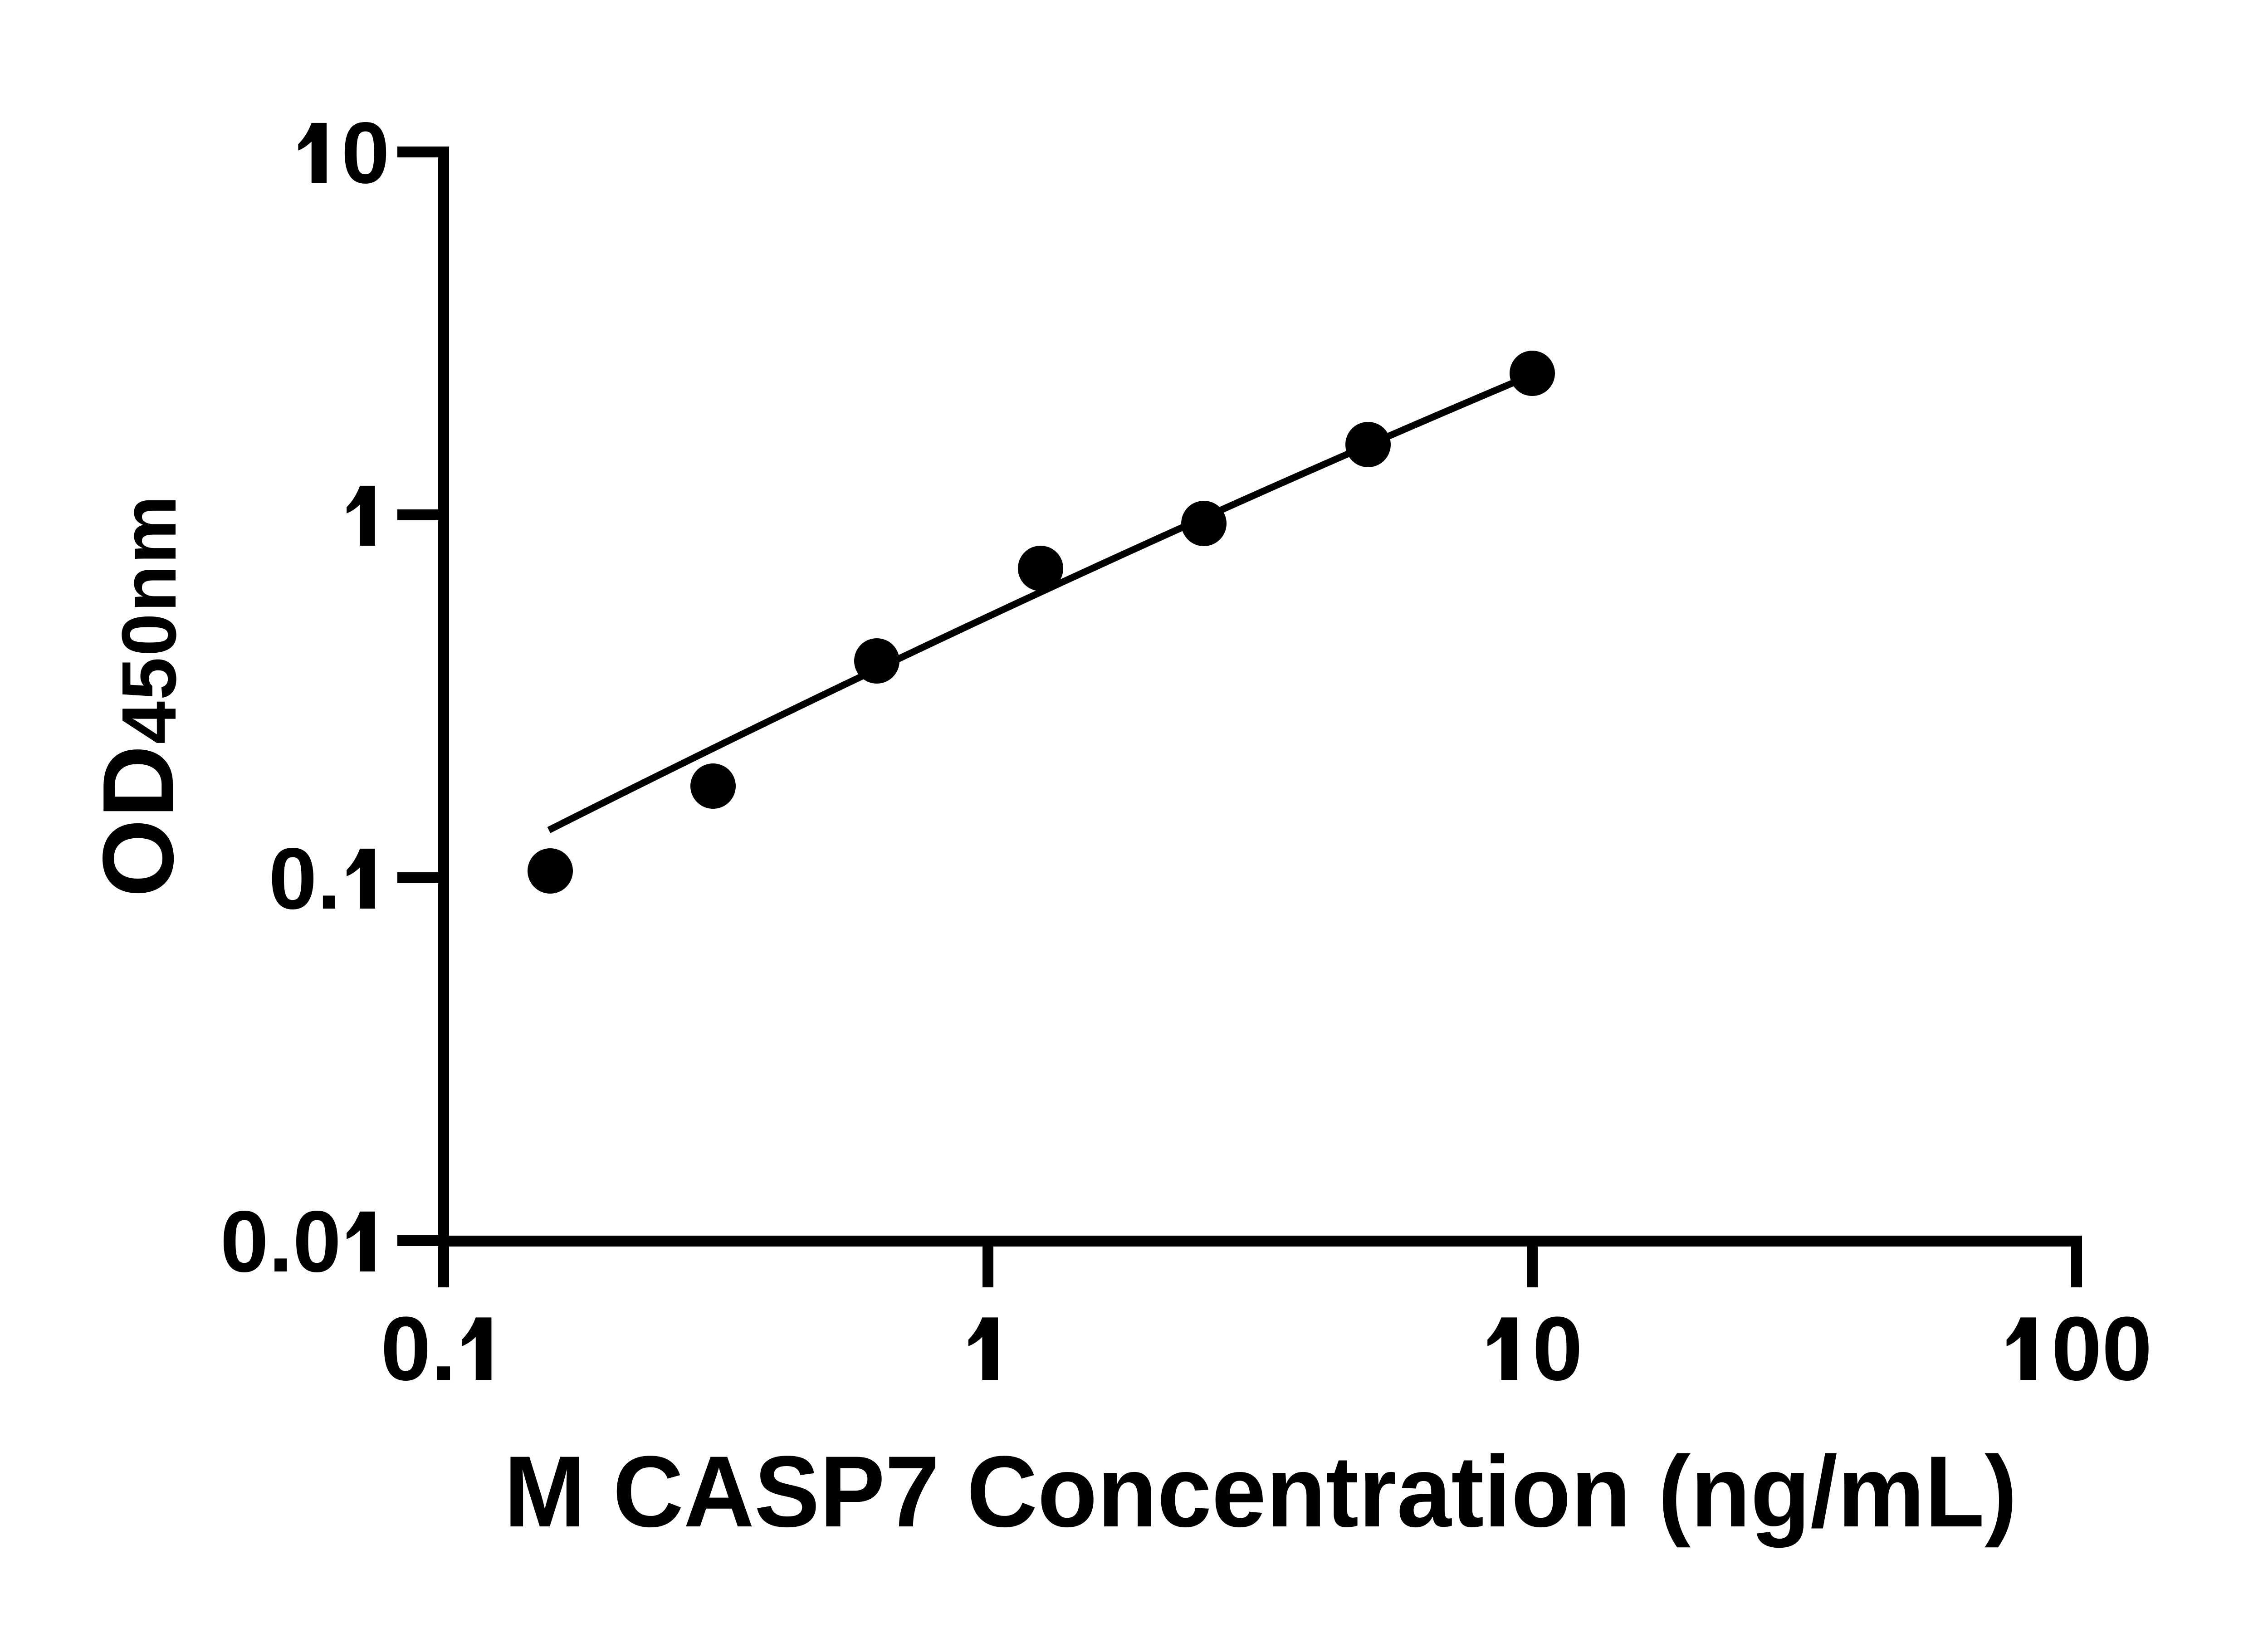 This screenshot has width=2268, height=1633. What do you see at coordinates (2101, 1348) in the screenshot?
I see `svg-text: 00` at bounding box center [2101, 1348].